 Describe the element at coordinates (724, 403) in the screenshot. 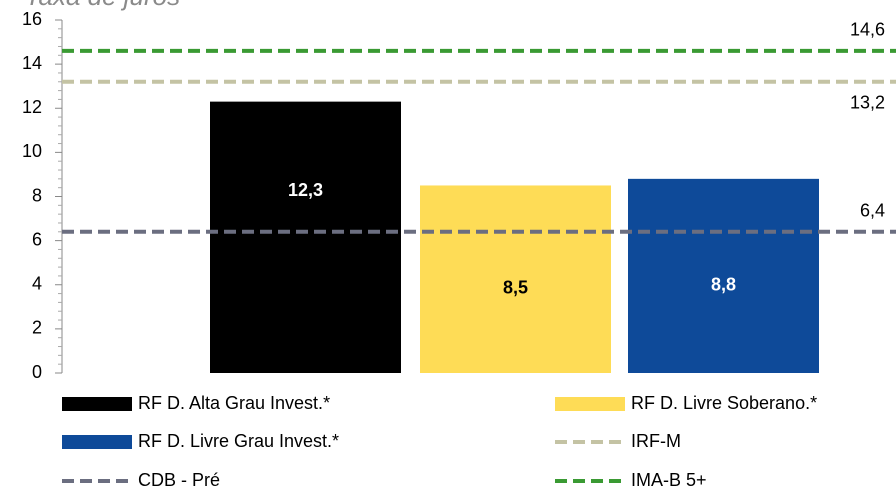

I see `legend-label: RF D. Livre Soberano.*` at that location.